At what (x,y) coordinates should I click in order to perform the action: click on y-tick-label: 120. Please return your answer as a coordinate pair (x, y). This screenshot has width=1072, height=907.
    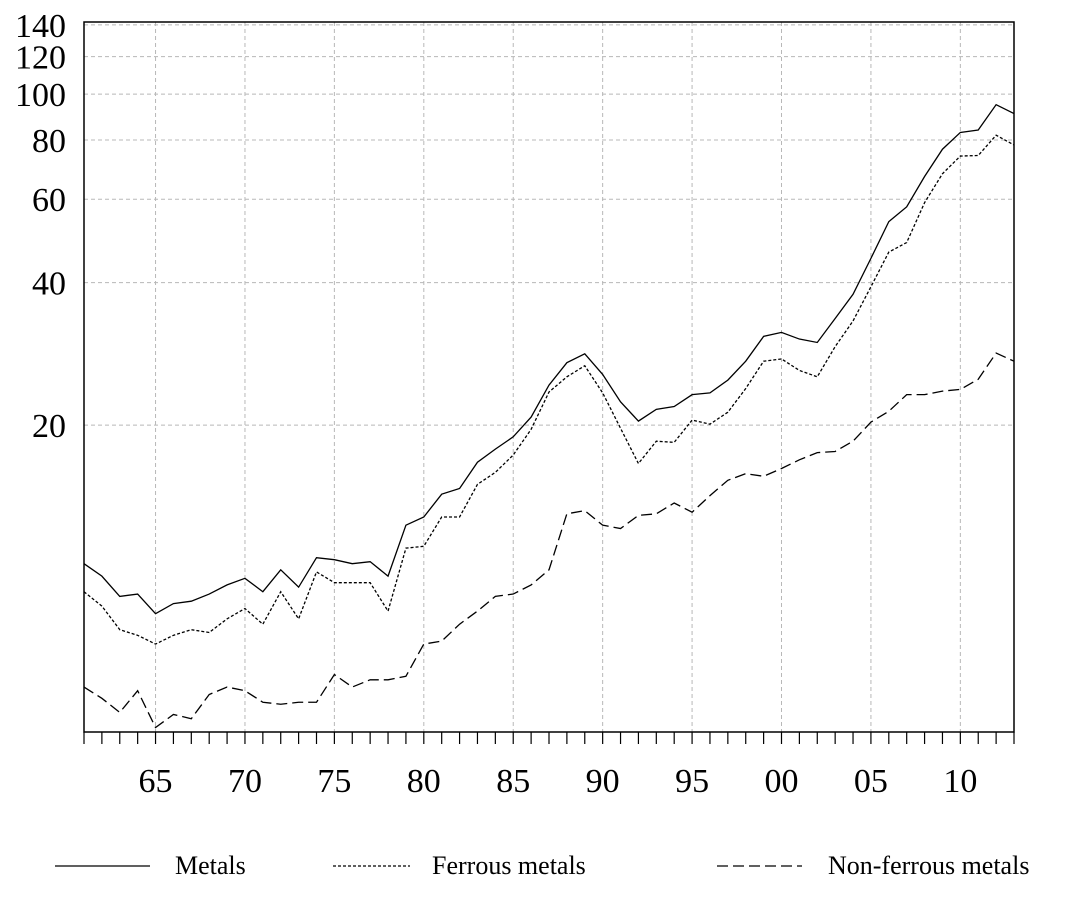
    Looking at the image, I should click on (40, 58).